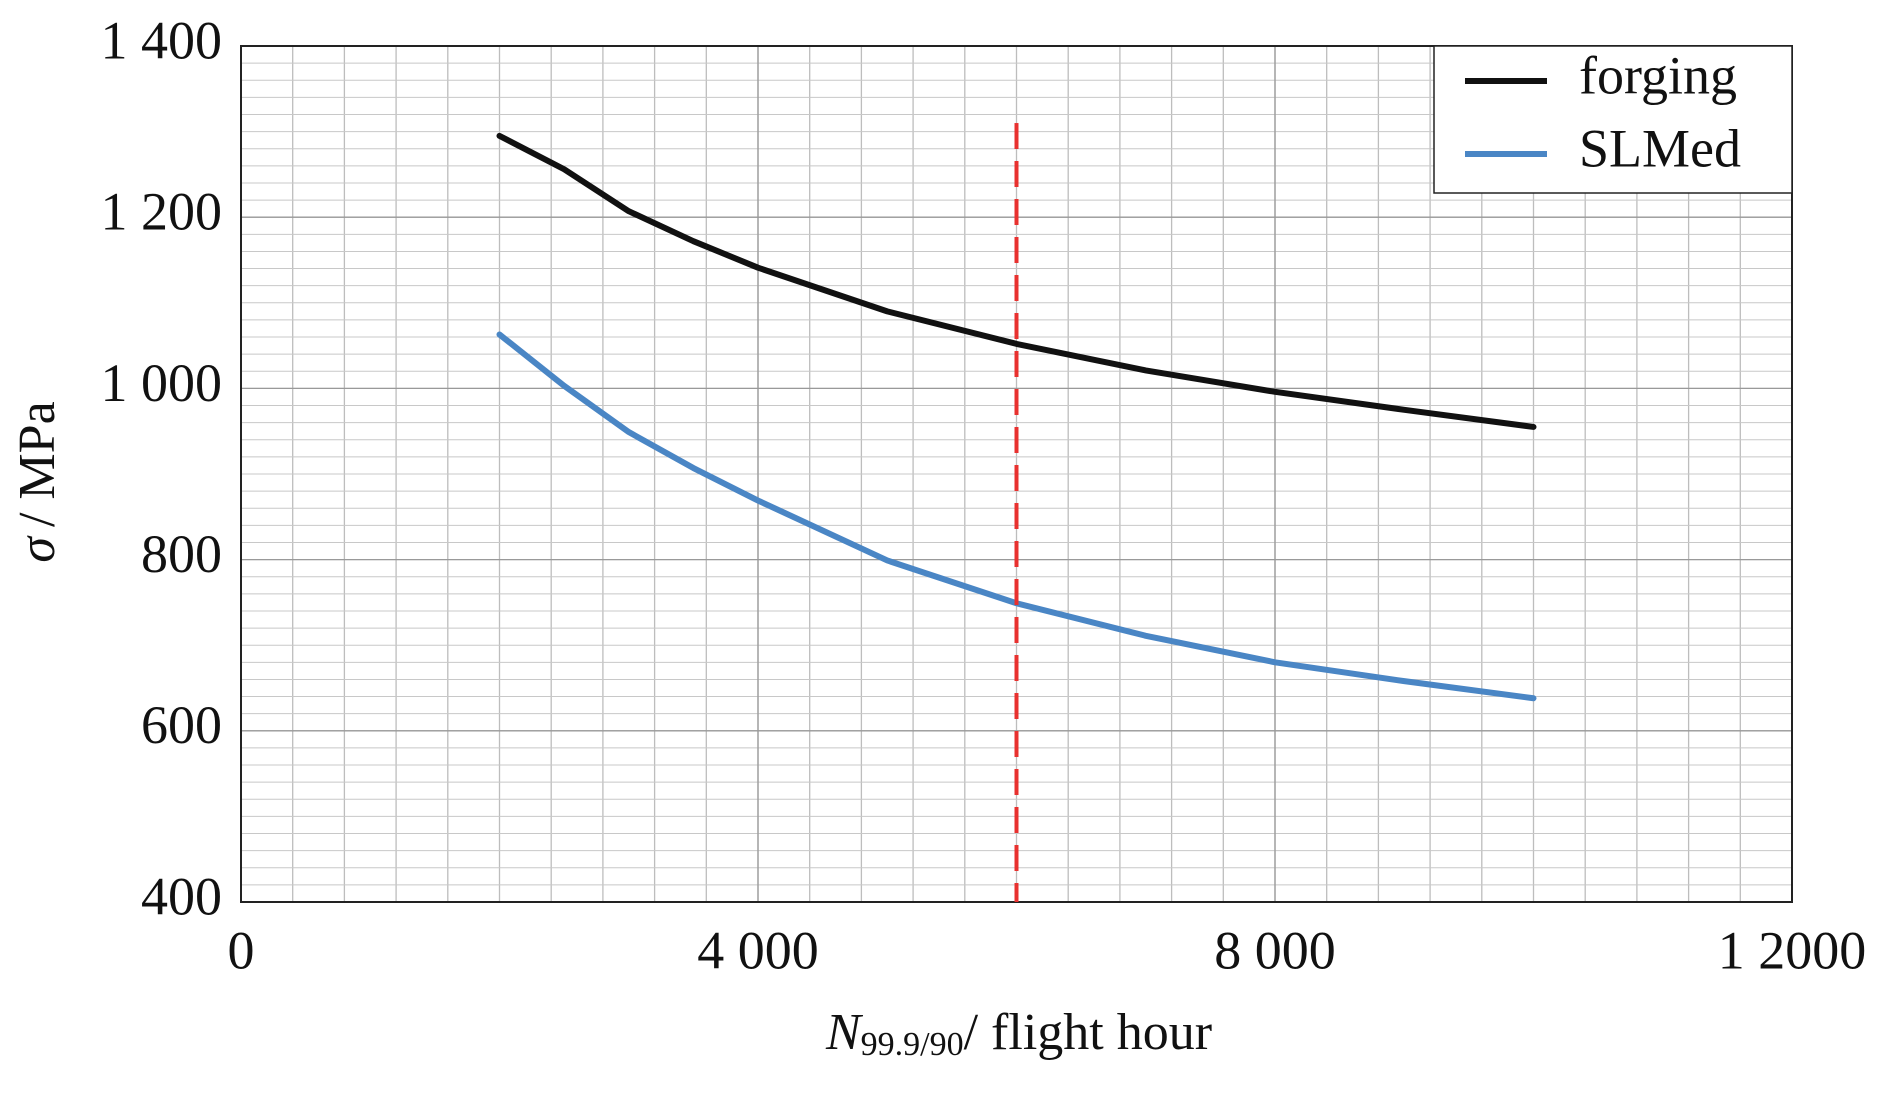  Describe the element at coordinates (162, 383) in the screenshot. I see `y-tick-label: 1 000` at that location.